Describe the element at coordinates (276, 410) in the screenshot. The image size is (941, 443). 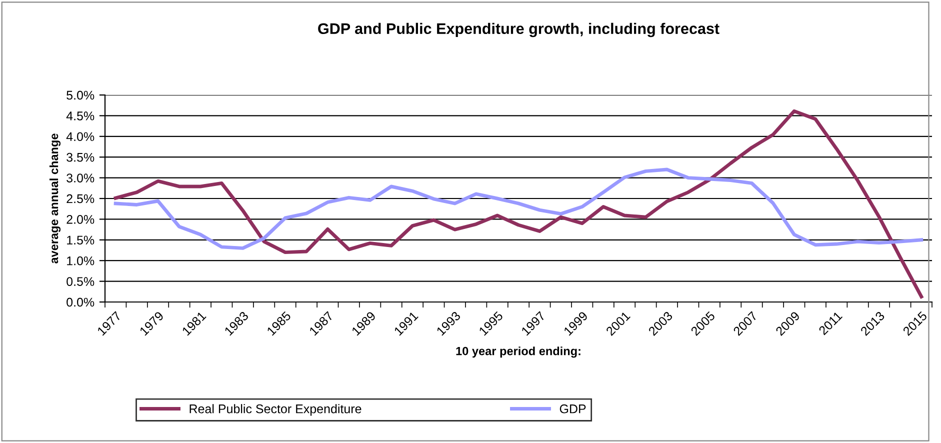
I see `legend-label: Real Public Sector Expenditure` at that location.